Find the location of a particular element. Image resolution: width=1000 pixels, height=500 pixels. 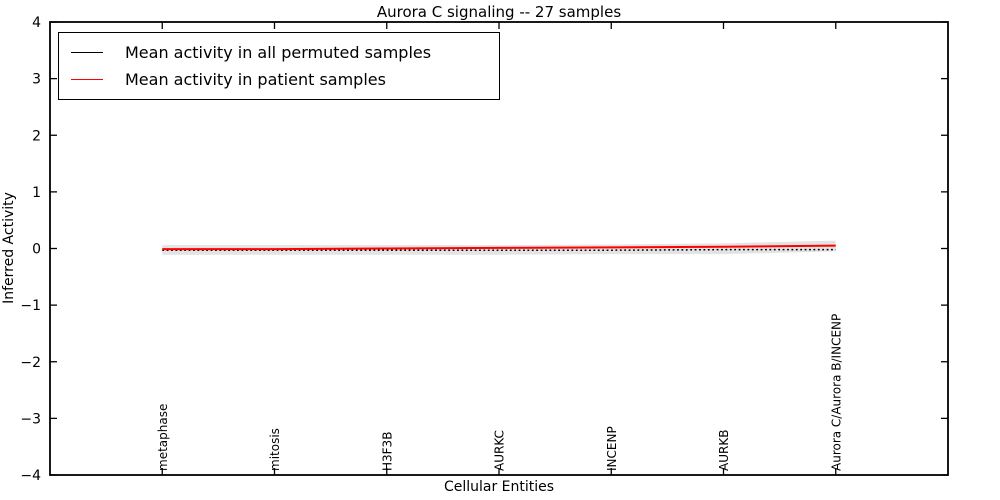

y-tick-label: 3 is located at coordinates (36, 80).